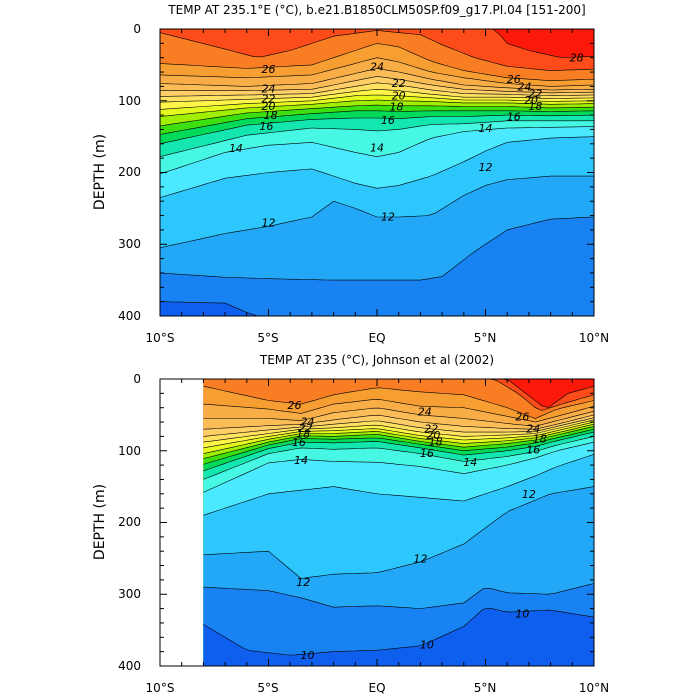  What do you see at coordinates (376, 360) in the screenshot?
I see `panel-title: TEMP AT 235 (°C), Johnson et al (2002)` at bounding box center [376, 360].